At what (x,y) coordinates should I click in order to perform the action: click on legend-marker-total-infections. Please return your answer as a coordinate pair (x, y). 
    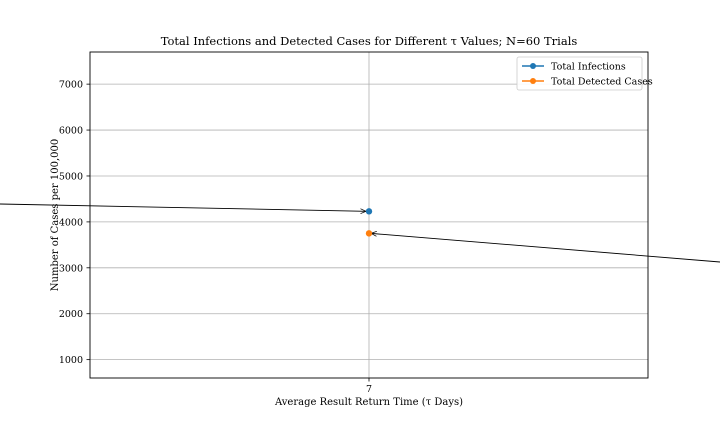
    Looking at the image, I should click on (533, 66).